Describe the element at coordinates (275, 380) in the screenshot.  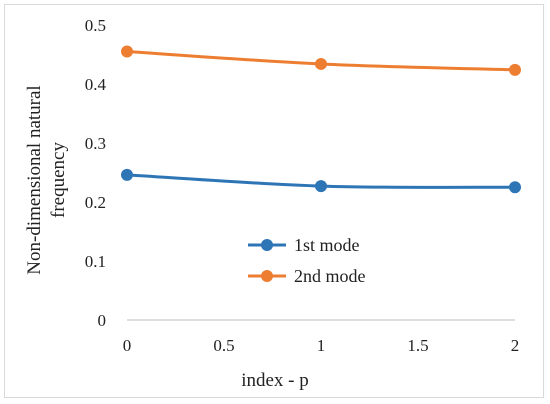
I see `x-axis-label: index - p` at that location.